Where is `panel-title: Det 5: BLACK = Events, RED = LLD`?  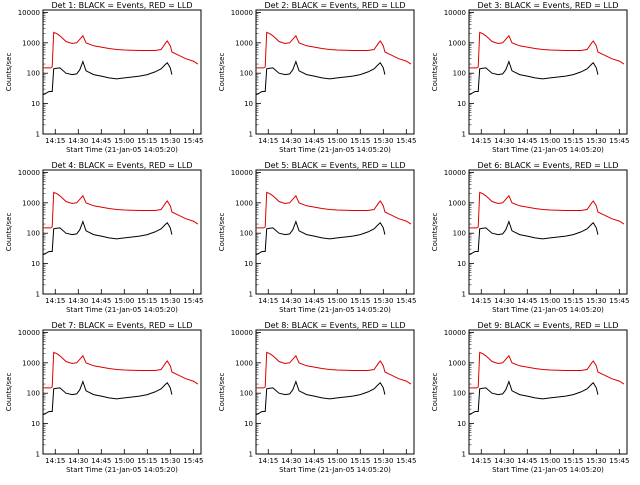
panel-title: Det 5: BLACK = Events, RED = LLD is located at coordinates (335, 165).